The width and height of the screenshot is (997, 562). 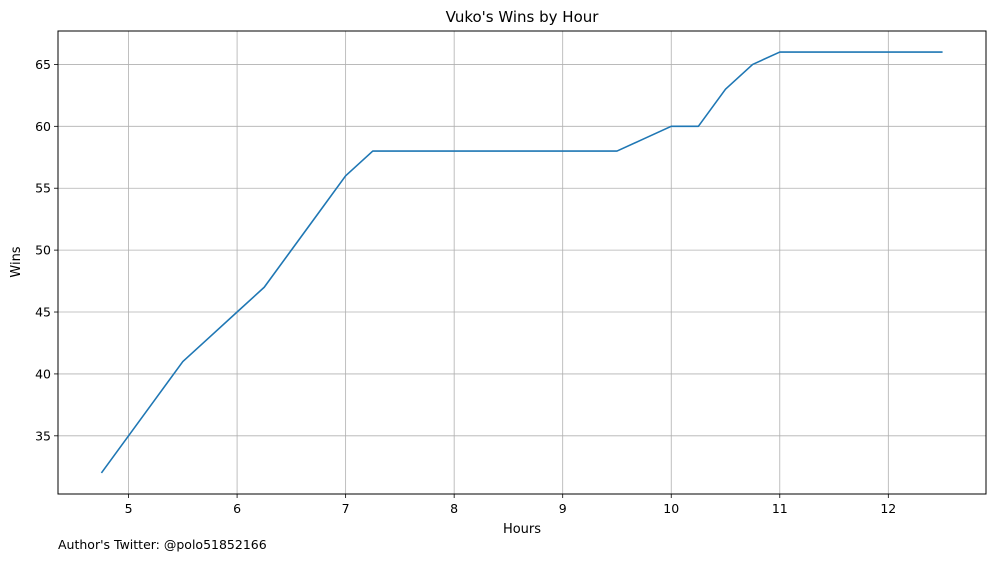 What do you see at coordinates (43, 435) in the screenshot?
I see `y-tick-label: 35` at bounding box center [43, 435].